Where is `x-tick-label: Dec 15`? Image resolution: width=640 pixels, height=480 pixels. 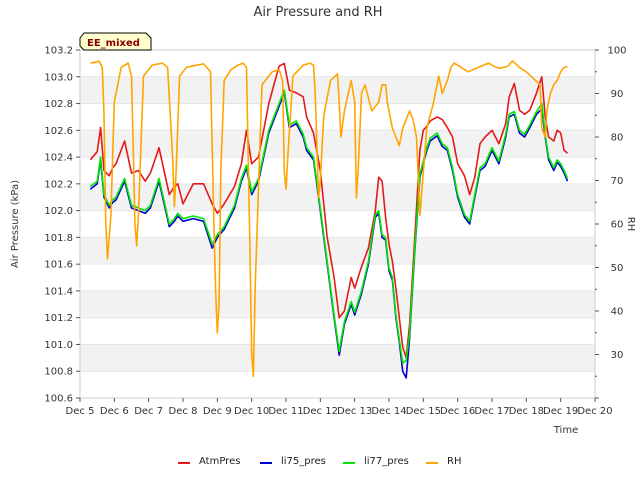 x-tick-label: Dec 15 is located at coordinates (423, 411).